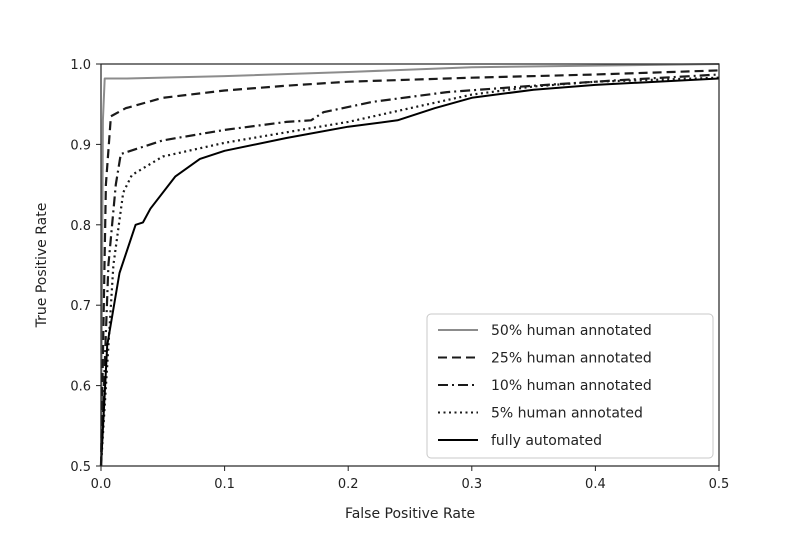  What do you see at coordinates (546, 441) in the screenshot?
I see `legend-label: fully automated` at bounding box center [546, 441].